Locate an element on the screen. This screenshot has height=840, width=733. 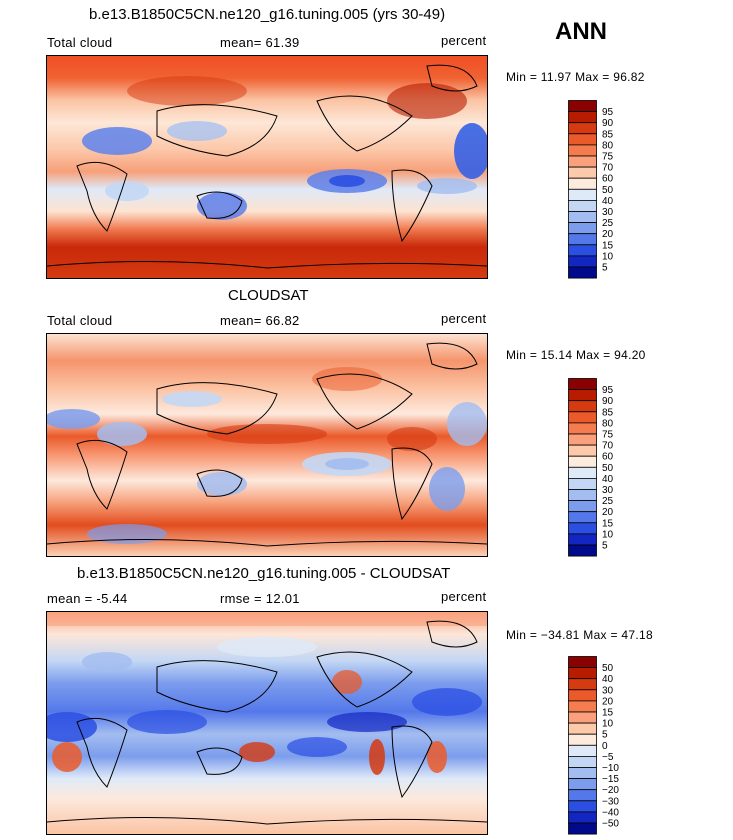
colorbar-3: 50 40 30 20 15 10 5 0 −5 −10 −15 −20 −30 −40 −50 is located at coordinates (603, 746).